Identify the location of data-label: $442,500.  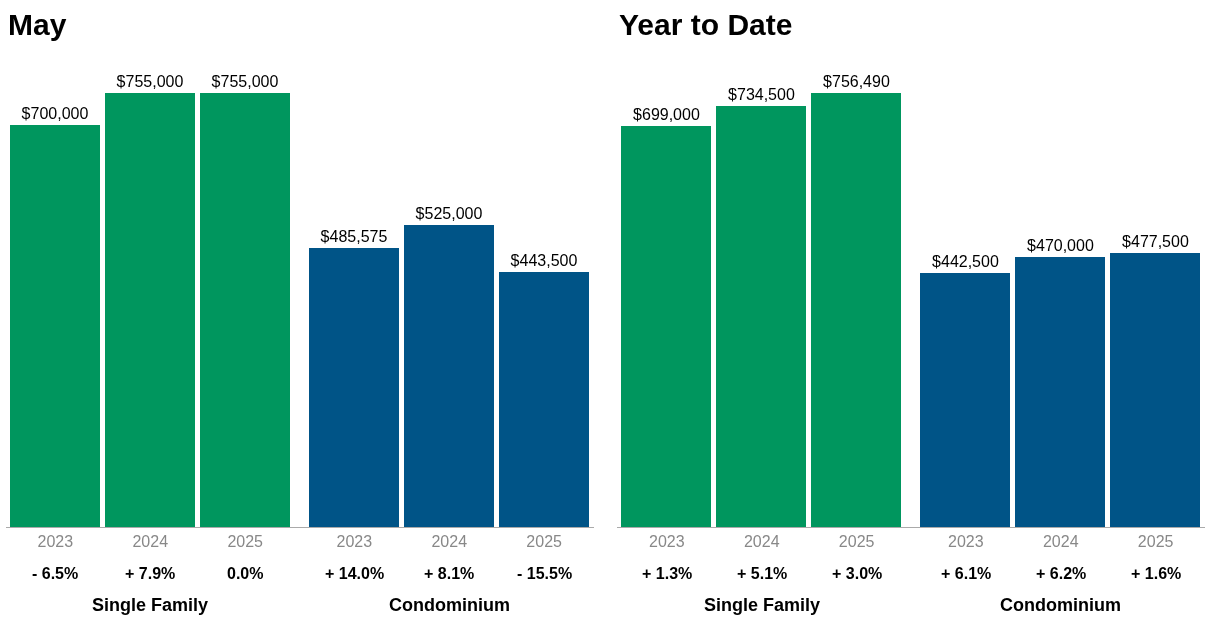
(965, 262).